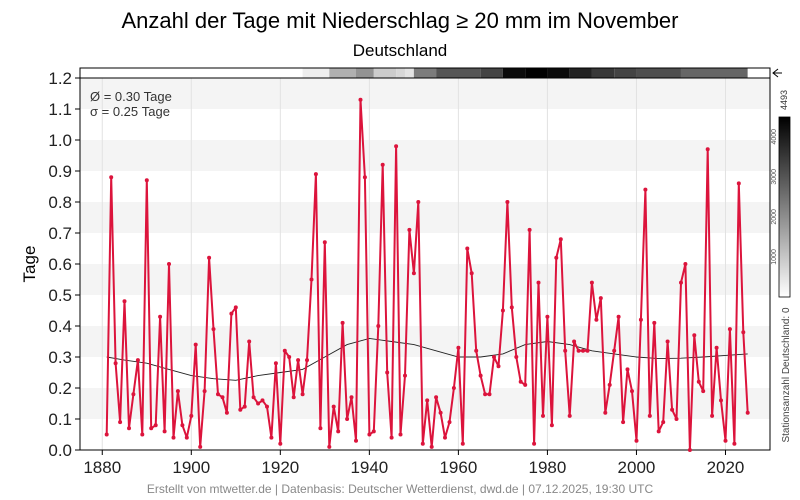 Image resolution: width=800 pixels, height=500 pixels. I want to click on y-axis-label: Tage, so click(29, 264).